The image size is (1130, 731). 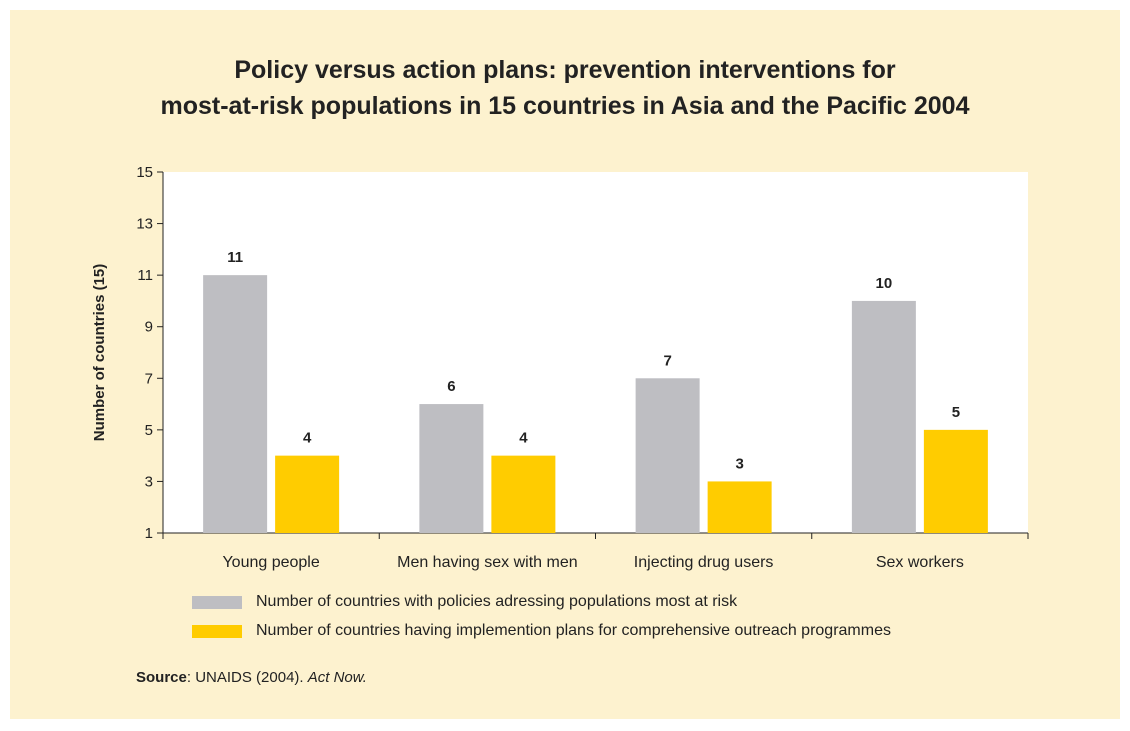 I want to click on y-tick-label: 7, so click(x=149, y=378).